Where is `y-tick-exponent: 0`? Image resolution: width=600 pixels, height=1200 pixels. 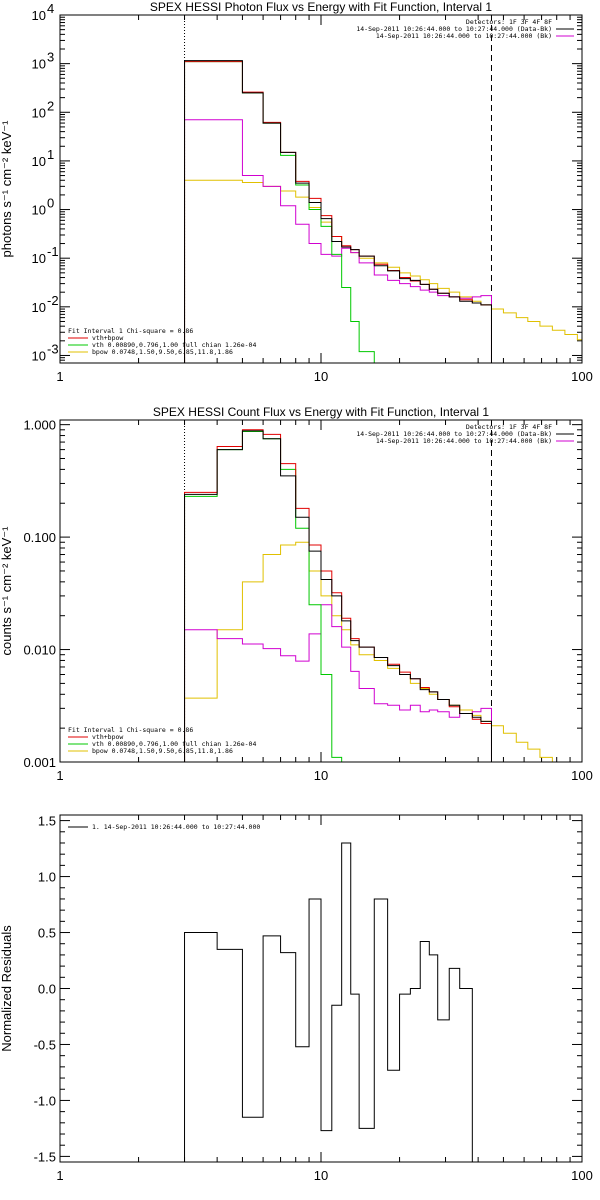
y-tick-exponent: 0 is located at coordinates (50, 203).